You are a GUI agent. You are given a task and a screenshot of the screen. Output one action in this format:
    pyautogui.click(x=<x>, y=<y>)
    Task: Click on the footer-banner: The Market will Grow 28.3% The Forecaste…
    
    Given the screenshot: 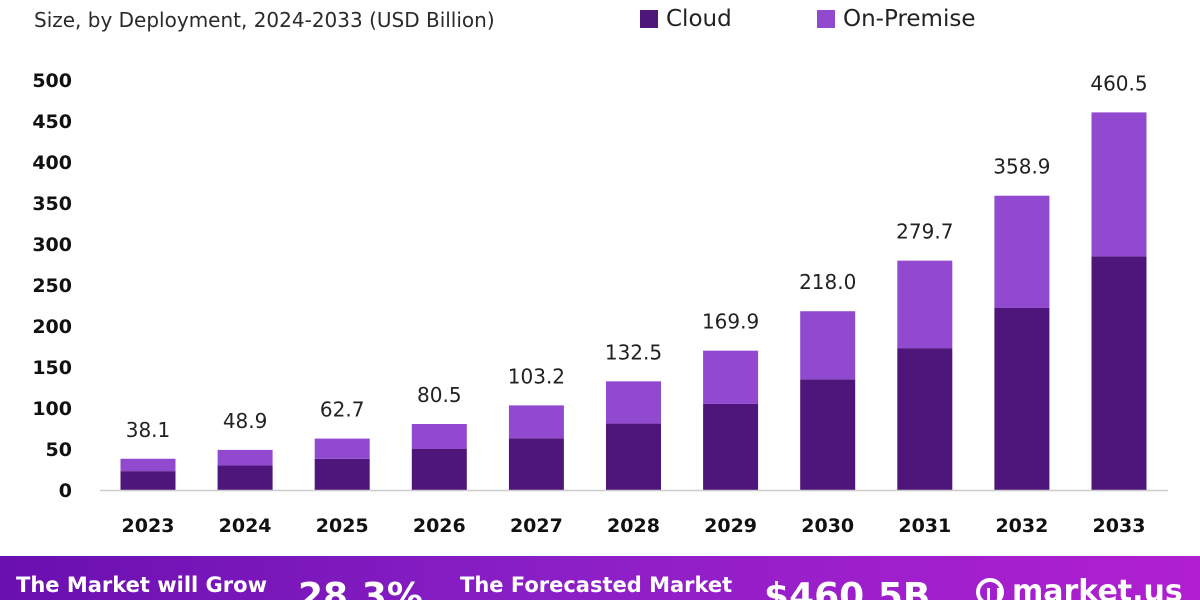 What is the action you would take?
    pyautogui.click(x=600, y=578)
    